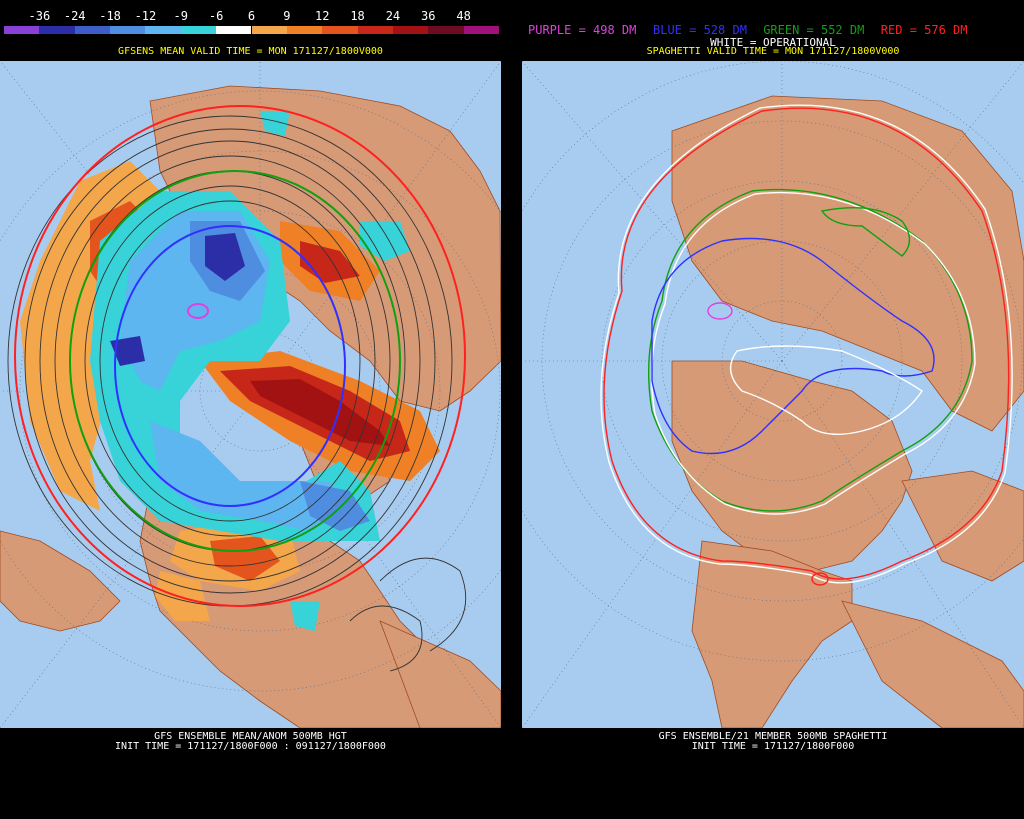  I want to click on legend-operational: WHITE = OPERATIONAL, so click(773, 42).